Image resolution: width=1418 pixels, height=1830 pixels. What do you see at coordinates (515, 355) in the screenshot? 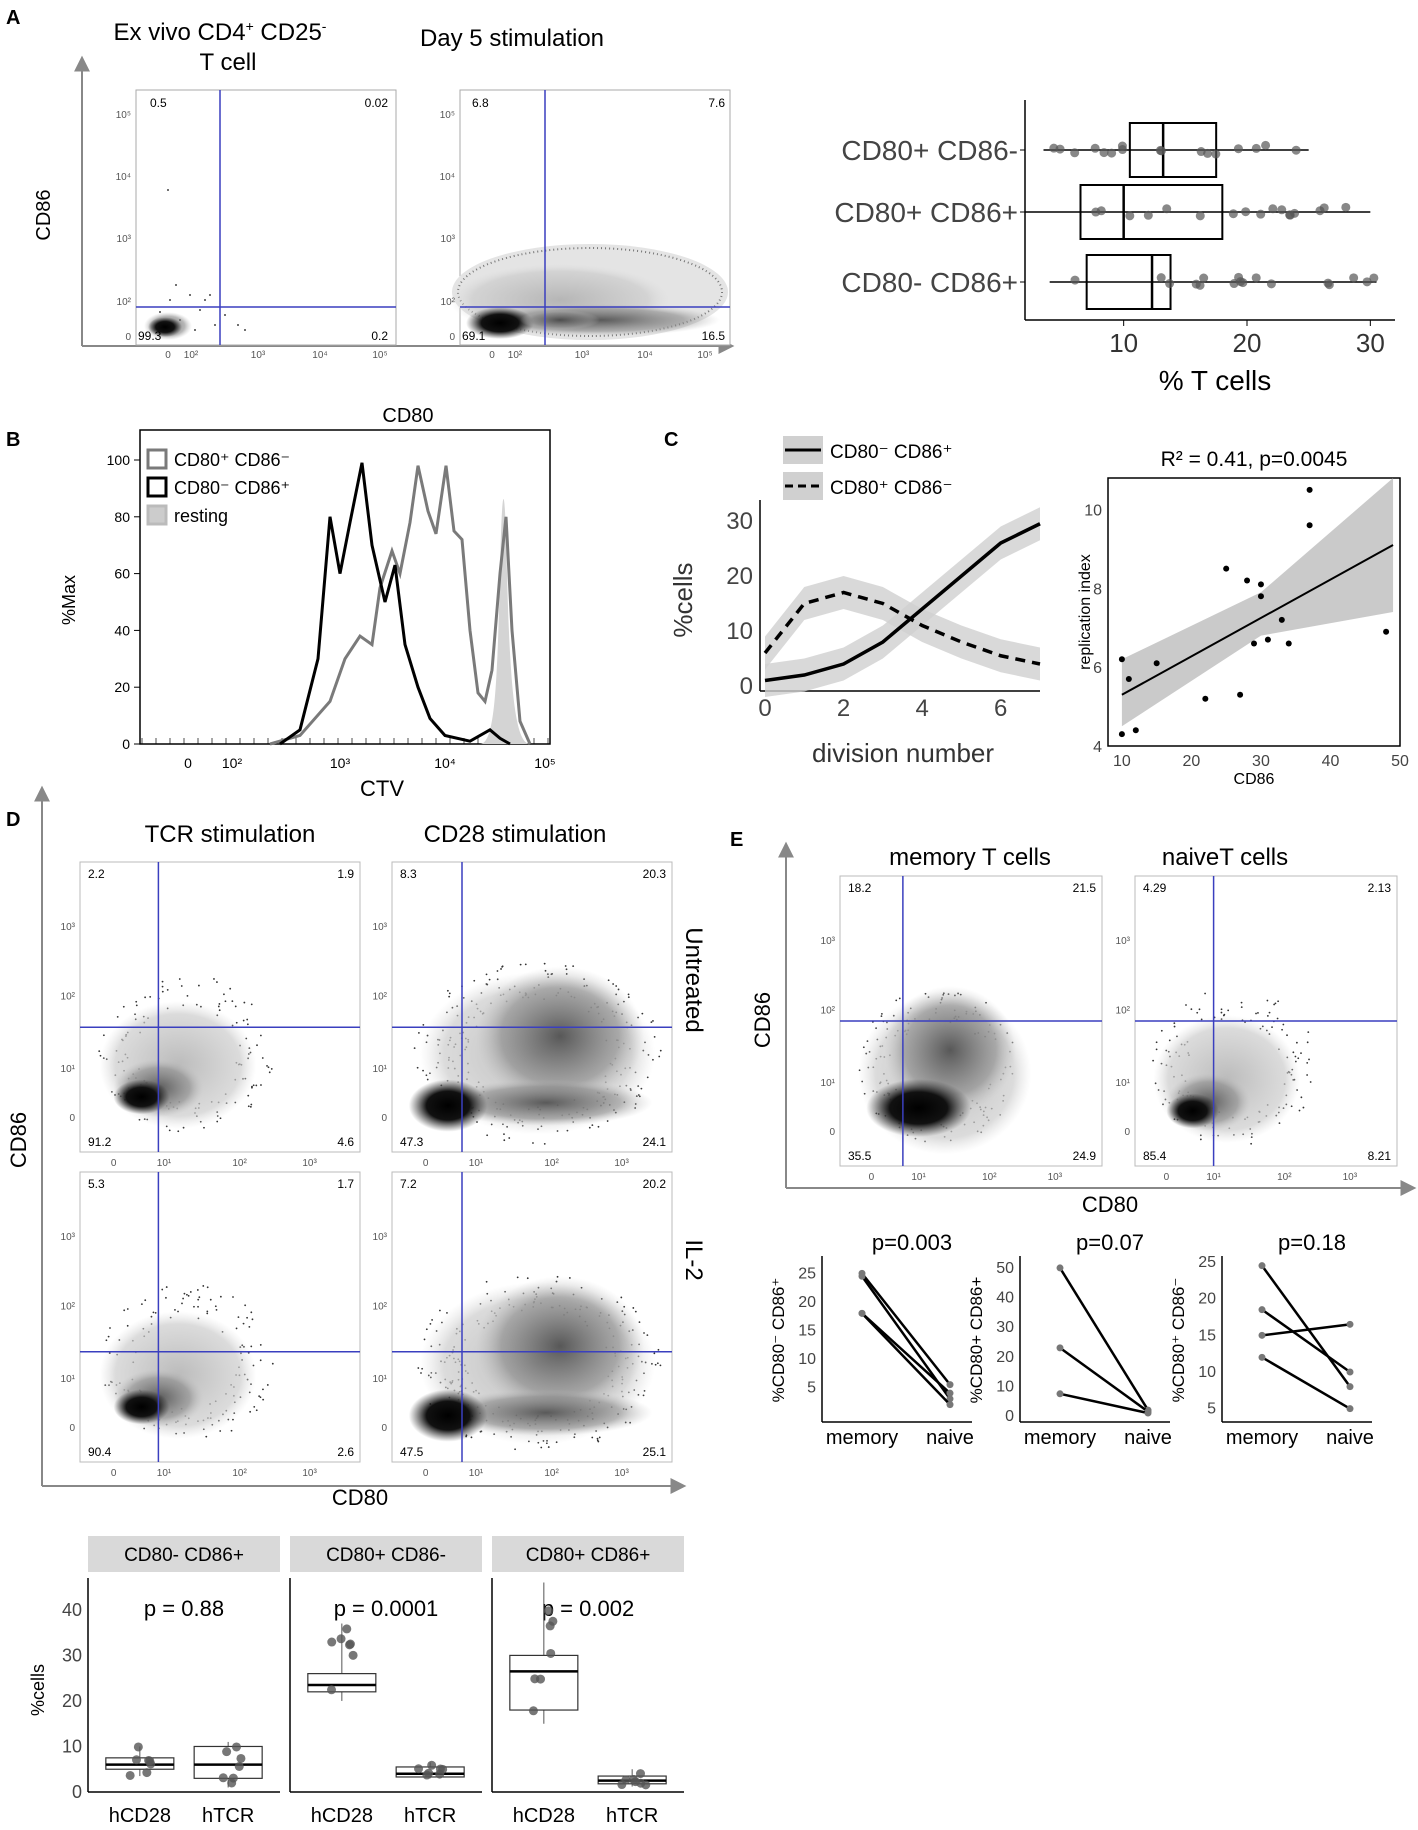
I see `svg-text: 10²` at bounding box center [515, 355].